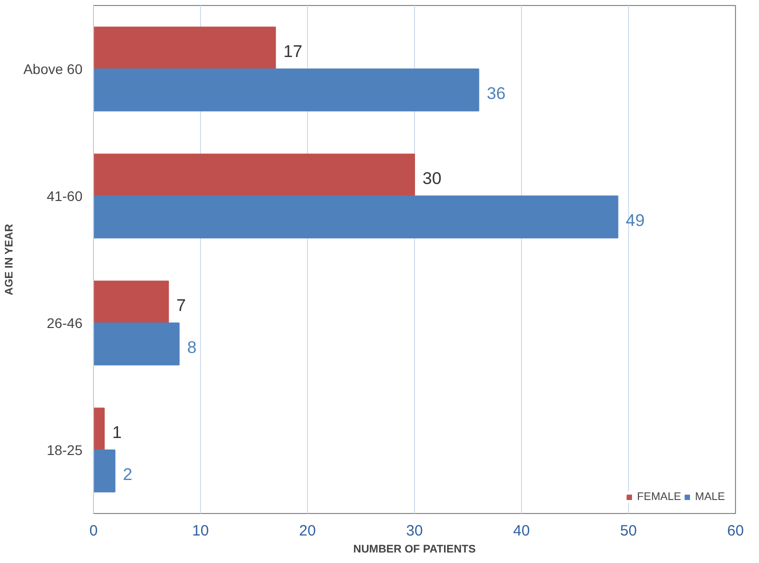 This screenshot has height=563, width=759. Describe the element at coordinates (414, 531) in the screenshot. I see `x-tick-label: 30` at that location.